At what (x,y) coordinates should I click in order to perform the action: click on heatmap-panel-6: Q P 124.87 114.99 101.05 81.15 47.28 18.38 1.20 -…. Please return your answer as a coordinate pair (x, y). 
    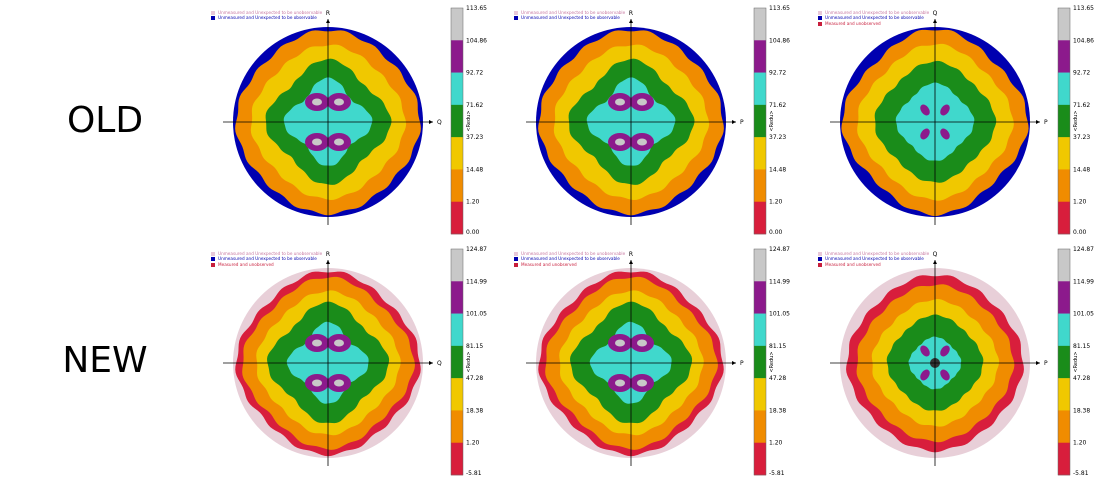
    Looking at the image, I should click on (957, 363).